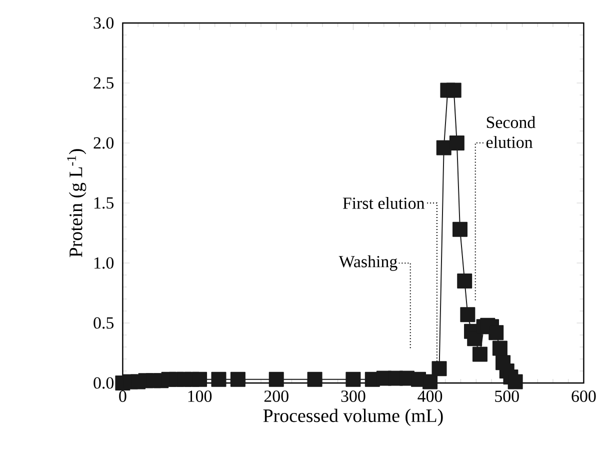 This screenshot has height=468, width=607. What do you see at coordinates (104, 143) in the screenshot?
I see `y-tick-label: 2.0` at bounding box center [104, 143].